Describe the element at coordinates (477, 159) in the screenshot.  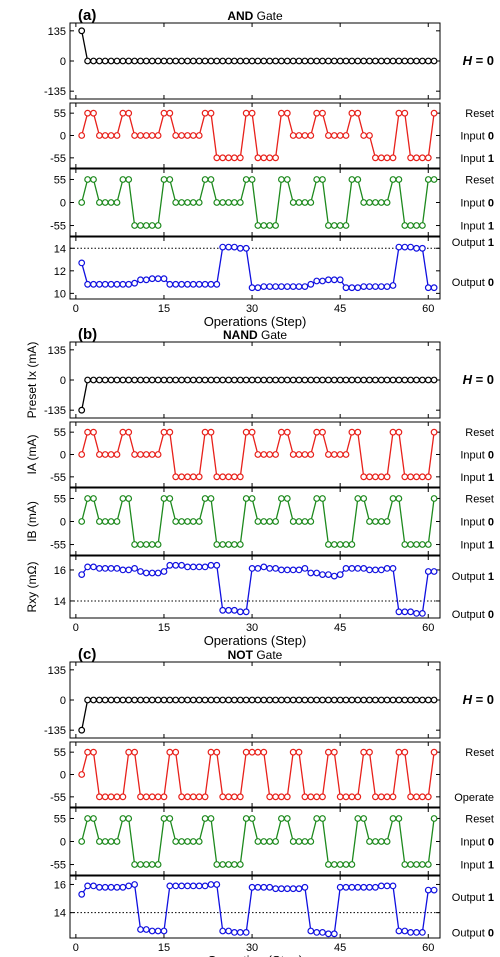
I see `series-label: Input 1` at that location.